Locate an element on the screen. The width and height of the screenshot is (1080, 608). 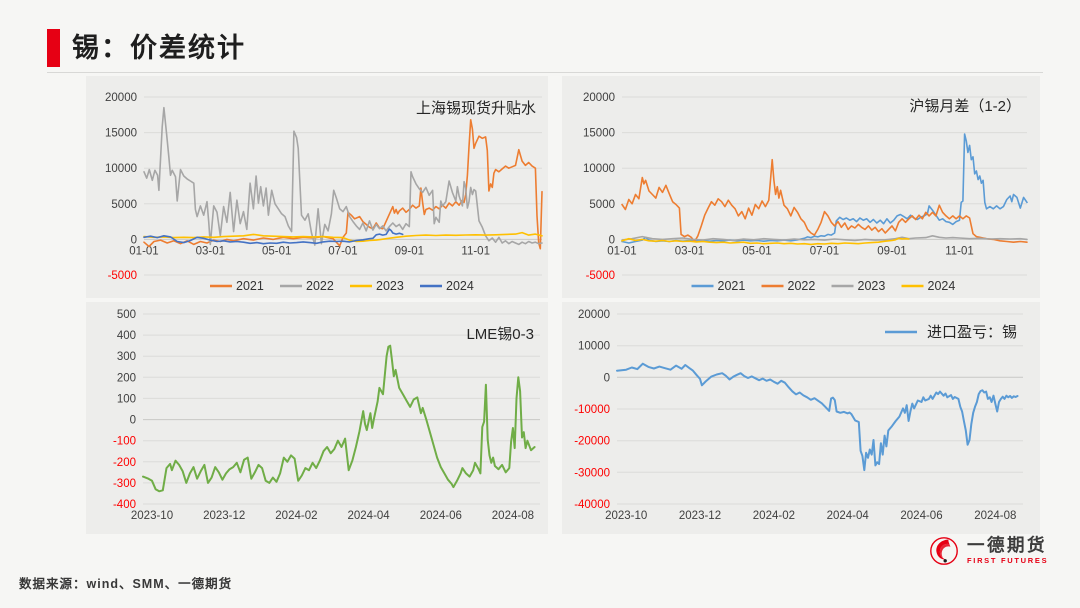
page-title: 锡：价差统计 is located at coordinates (159, 48).